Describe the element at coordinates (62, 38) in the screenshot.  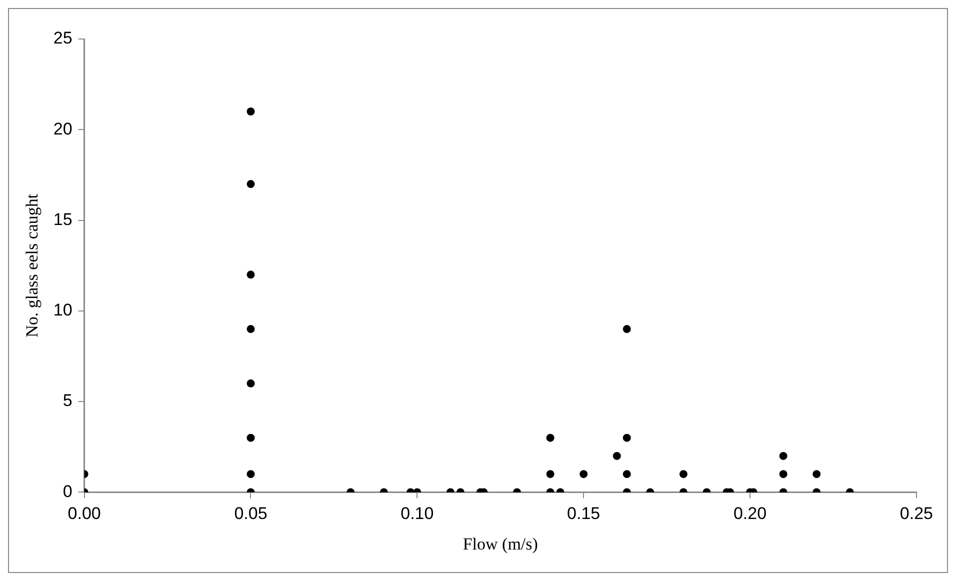
I see `y-tick-label: 25` at that location.